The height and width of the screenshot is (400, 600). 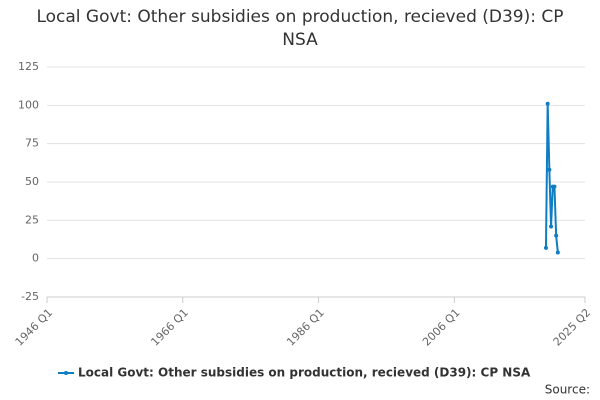 I want to click on y-tick-label: 75, so click(x=32, y=143).